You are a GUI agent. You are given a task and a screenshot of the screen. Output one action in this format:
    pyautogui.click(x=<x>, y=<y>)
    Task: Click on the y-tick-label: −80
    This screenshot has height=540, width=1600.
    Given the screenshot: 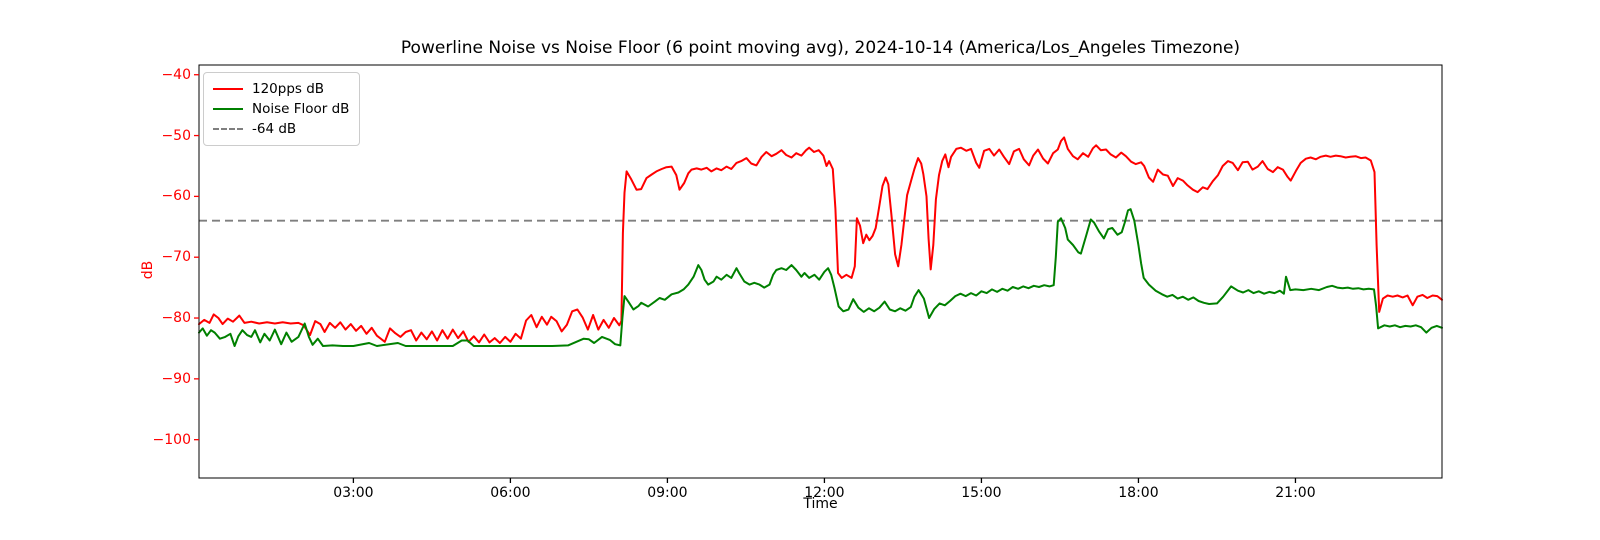 What is the action you would take?
    pyautogui.click(x=176, y=318)
    